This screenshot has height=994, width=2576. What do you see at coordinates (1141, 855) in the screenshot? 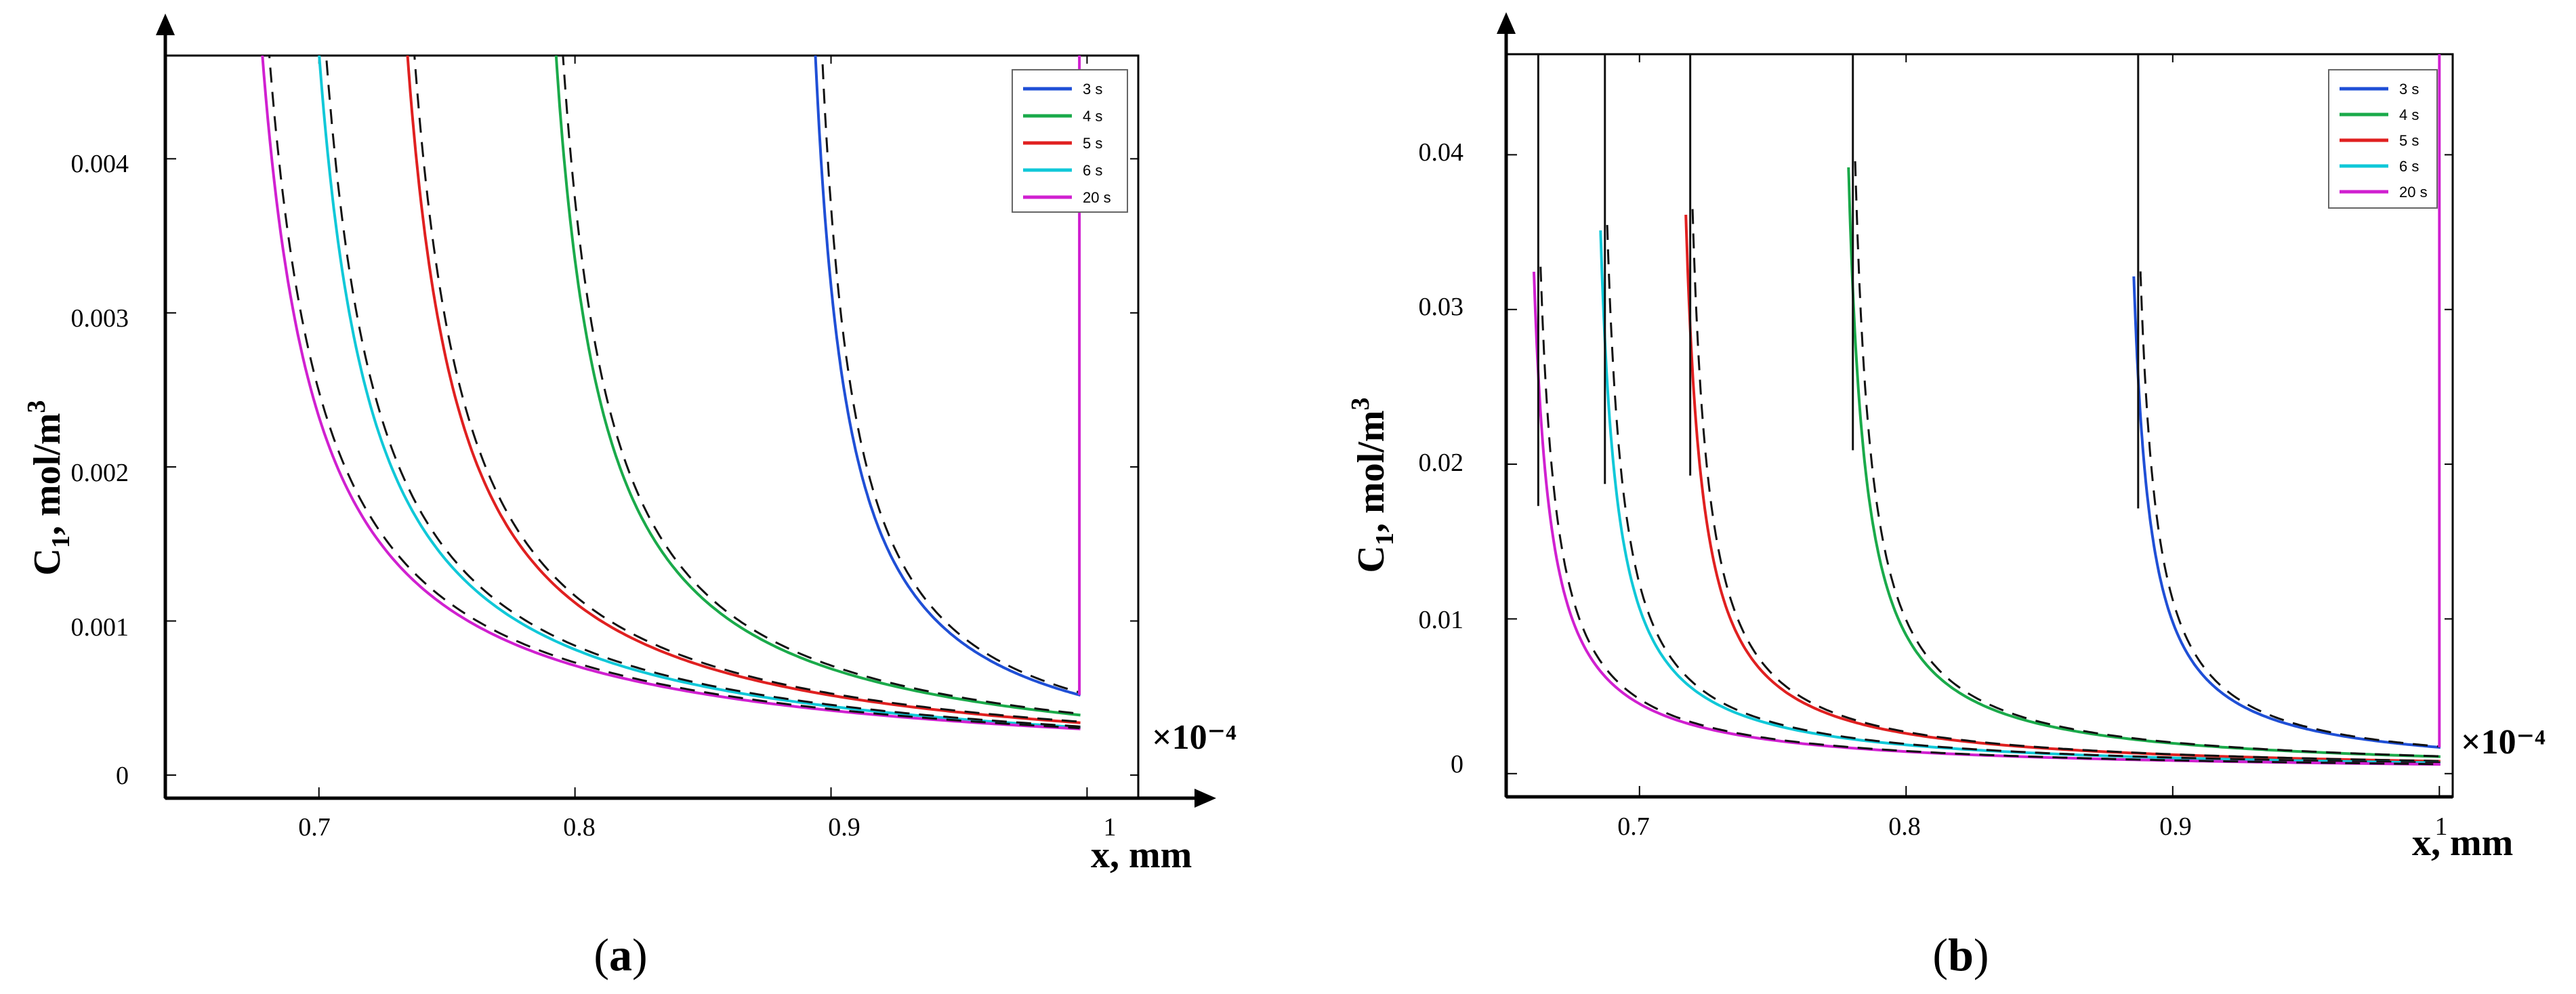
I see `x-axis-title-a: x, mm` at bounding box center [1141, 855].